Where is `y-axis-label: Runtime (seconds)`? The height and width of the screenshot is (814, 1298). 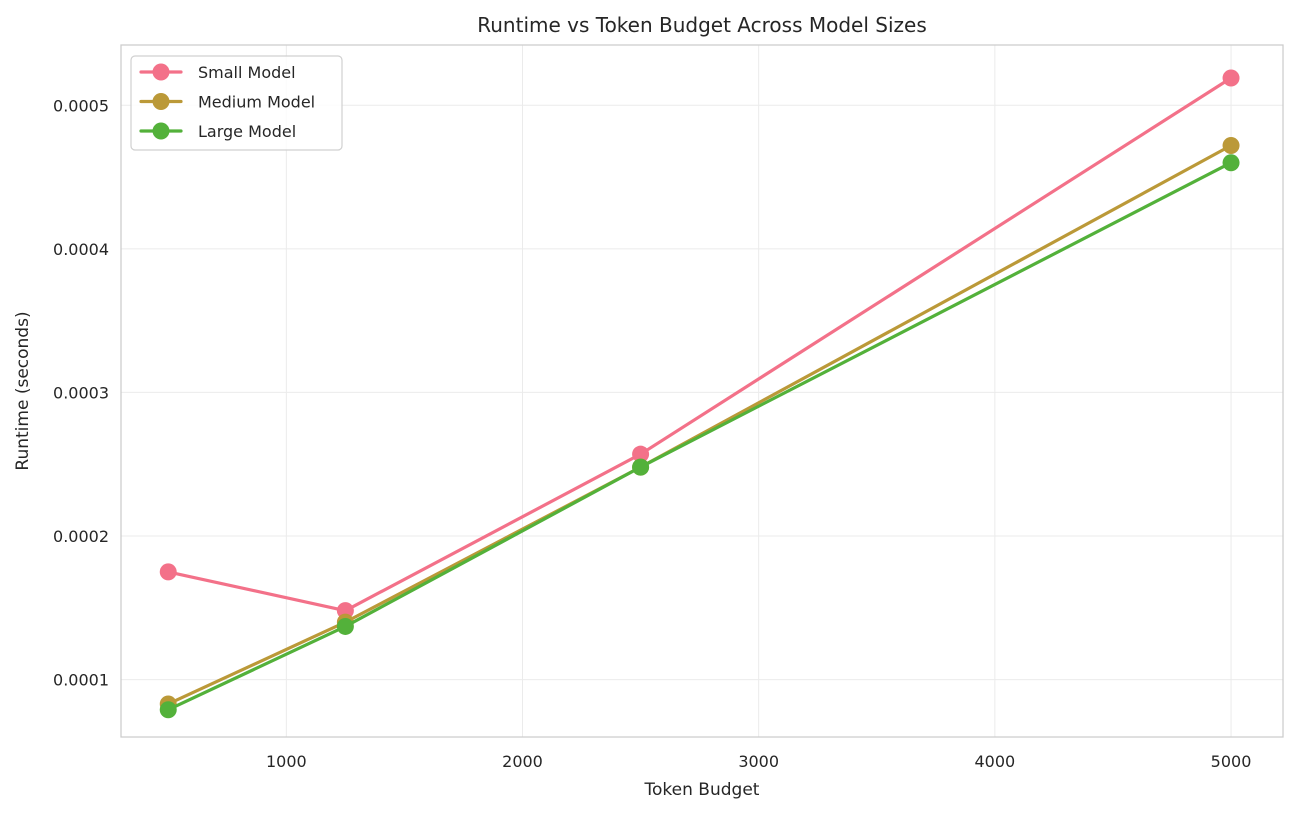
y-axis-label: Runtime (seconds) is located at coordinates (23, 390).